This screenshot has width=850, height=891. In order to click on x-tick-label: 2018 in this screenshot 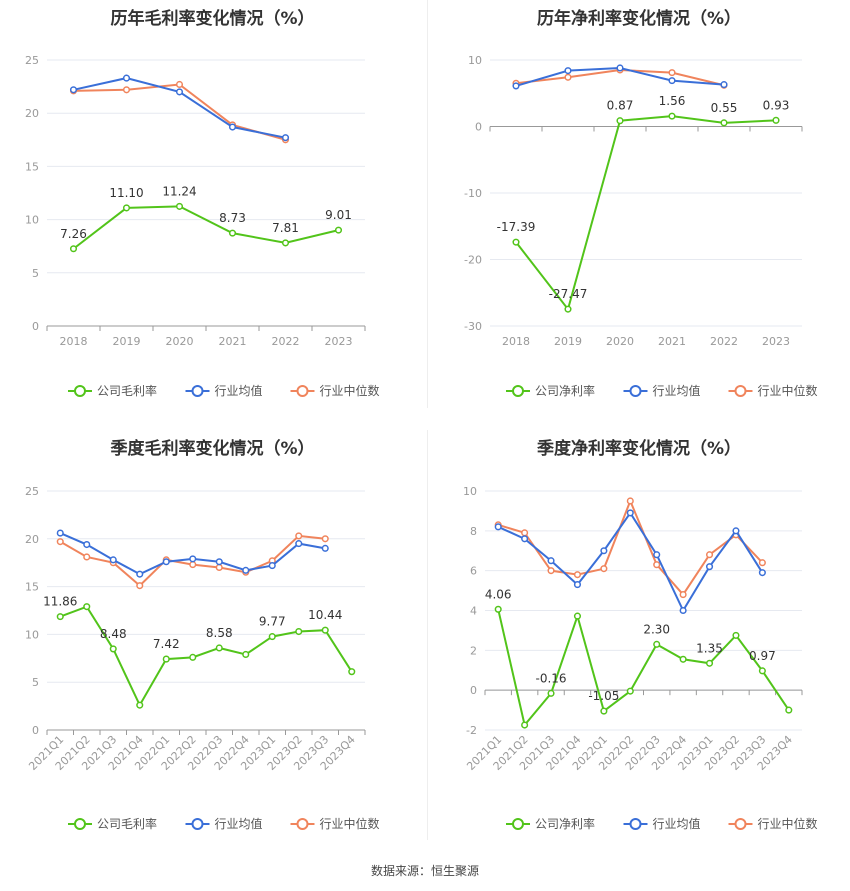, I will do `click(74, 341)`.